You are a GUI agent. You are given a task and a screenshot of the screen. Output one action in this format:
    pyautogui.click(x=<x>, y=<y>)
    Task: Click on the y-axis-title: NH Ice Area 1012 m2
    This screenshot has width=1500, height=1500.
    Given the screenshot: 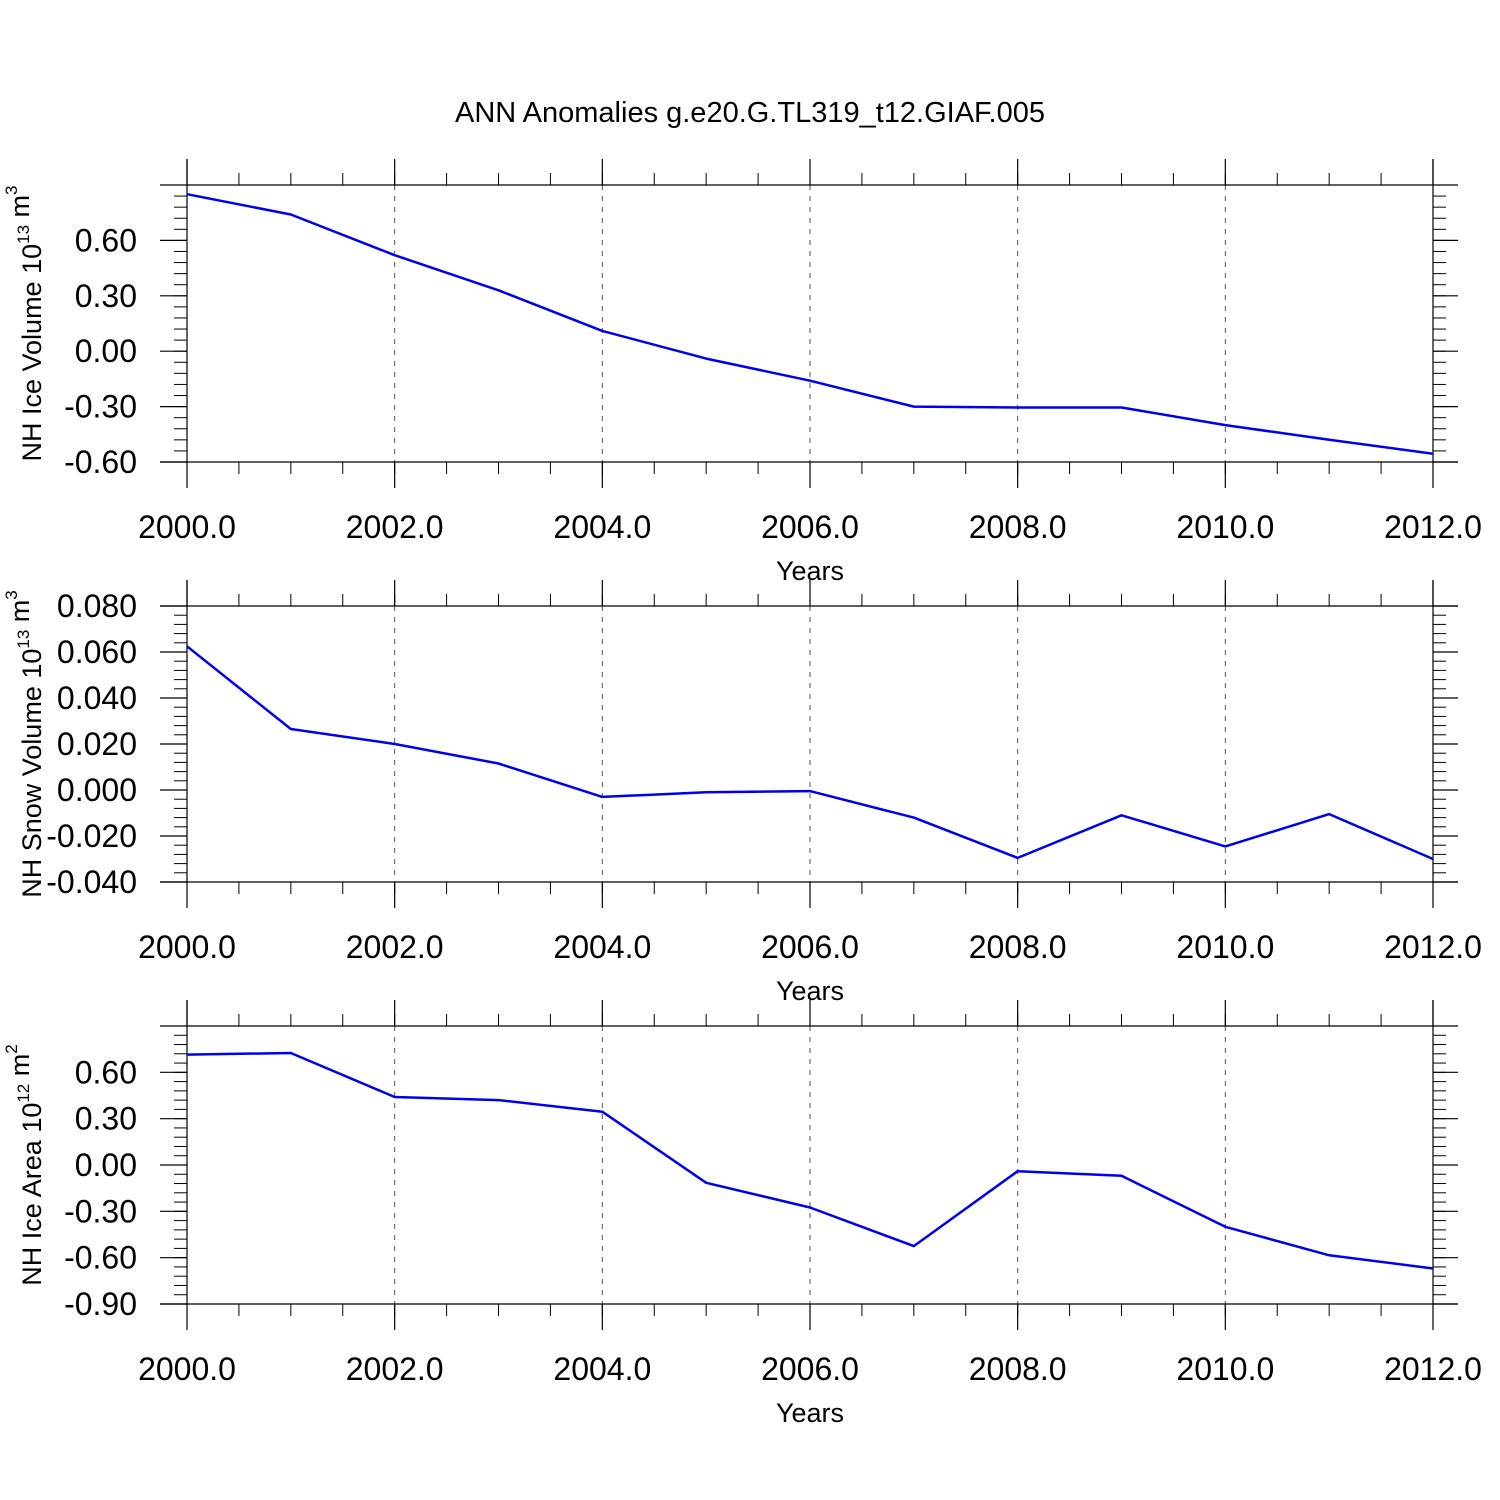 What is the action you would take?
    pyautogui.click(x=24, y=1164)
    